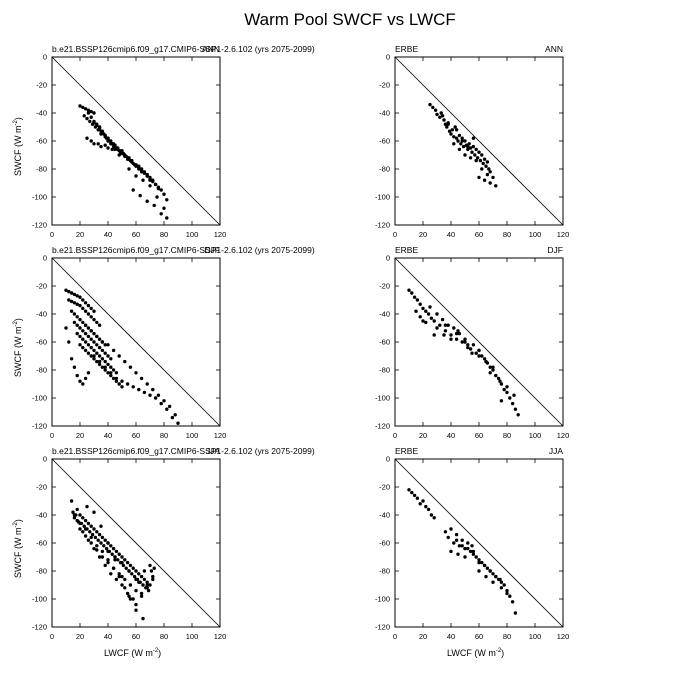 Image resolution: width=700 pixels, height=700 pixels. I want to click on y-tick-label: -80, so click(41, 370).